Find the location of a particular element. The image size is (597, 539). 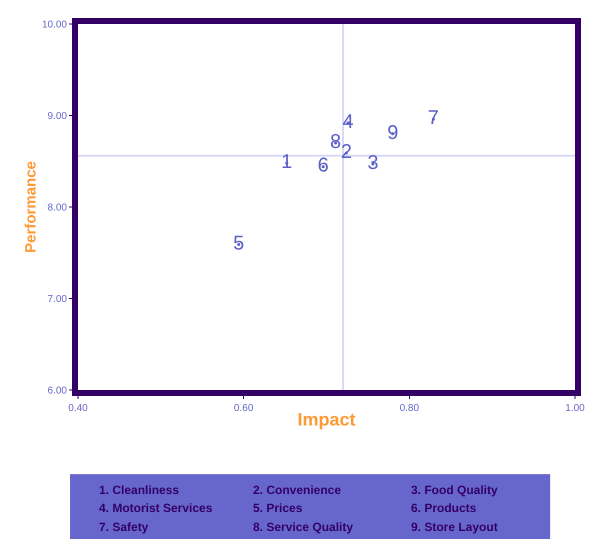

series-label: 8 is located at coordinates (336, 141).